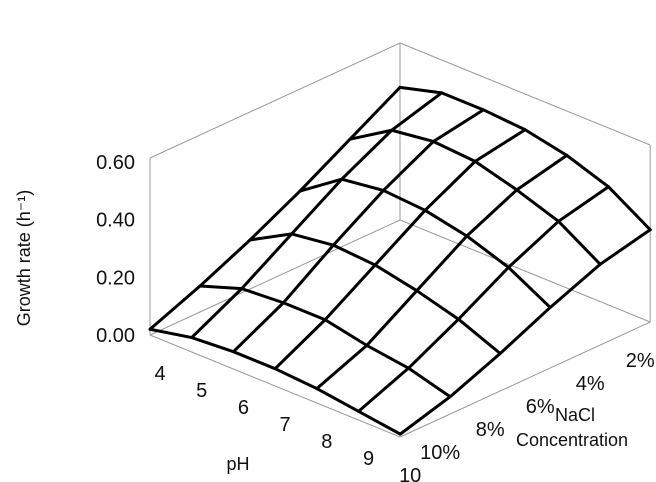 The image size is (656, 482). I want to click on z-tick-label: 0.20, so click(115, 278).